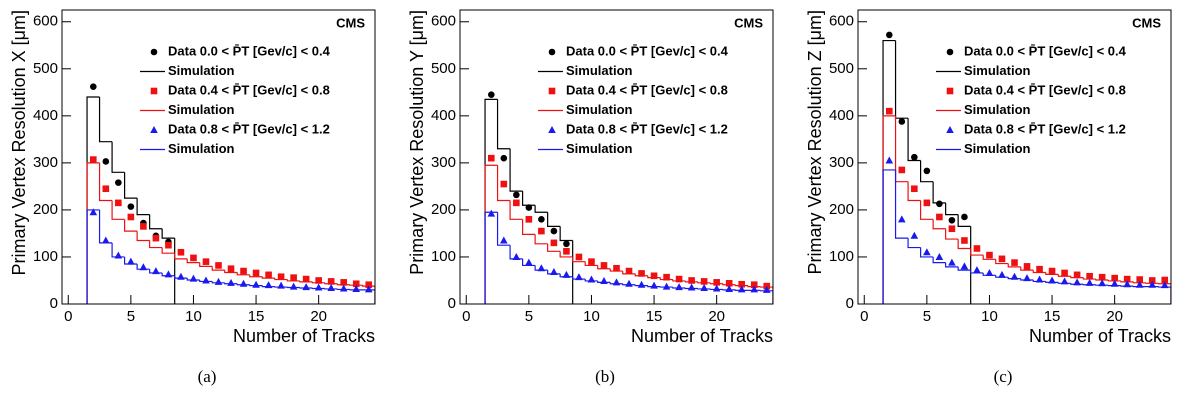  Describe the element at coordinates (841, 209) in the screenshot. I see `y-tick-label: 200` at that location.